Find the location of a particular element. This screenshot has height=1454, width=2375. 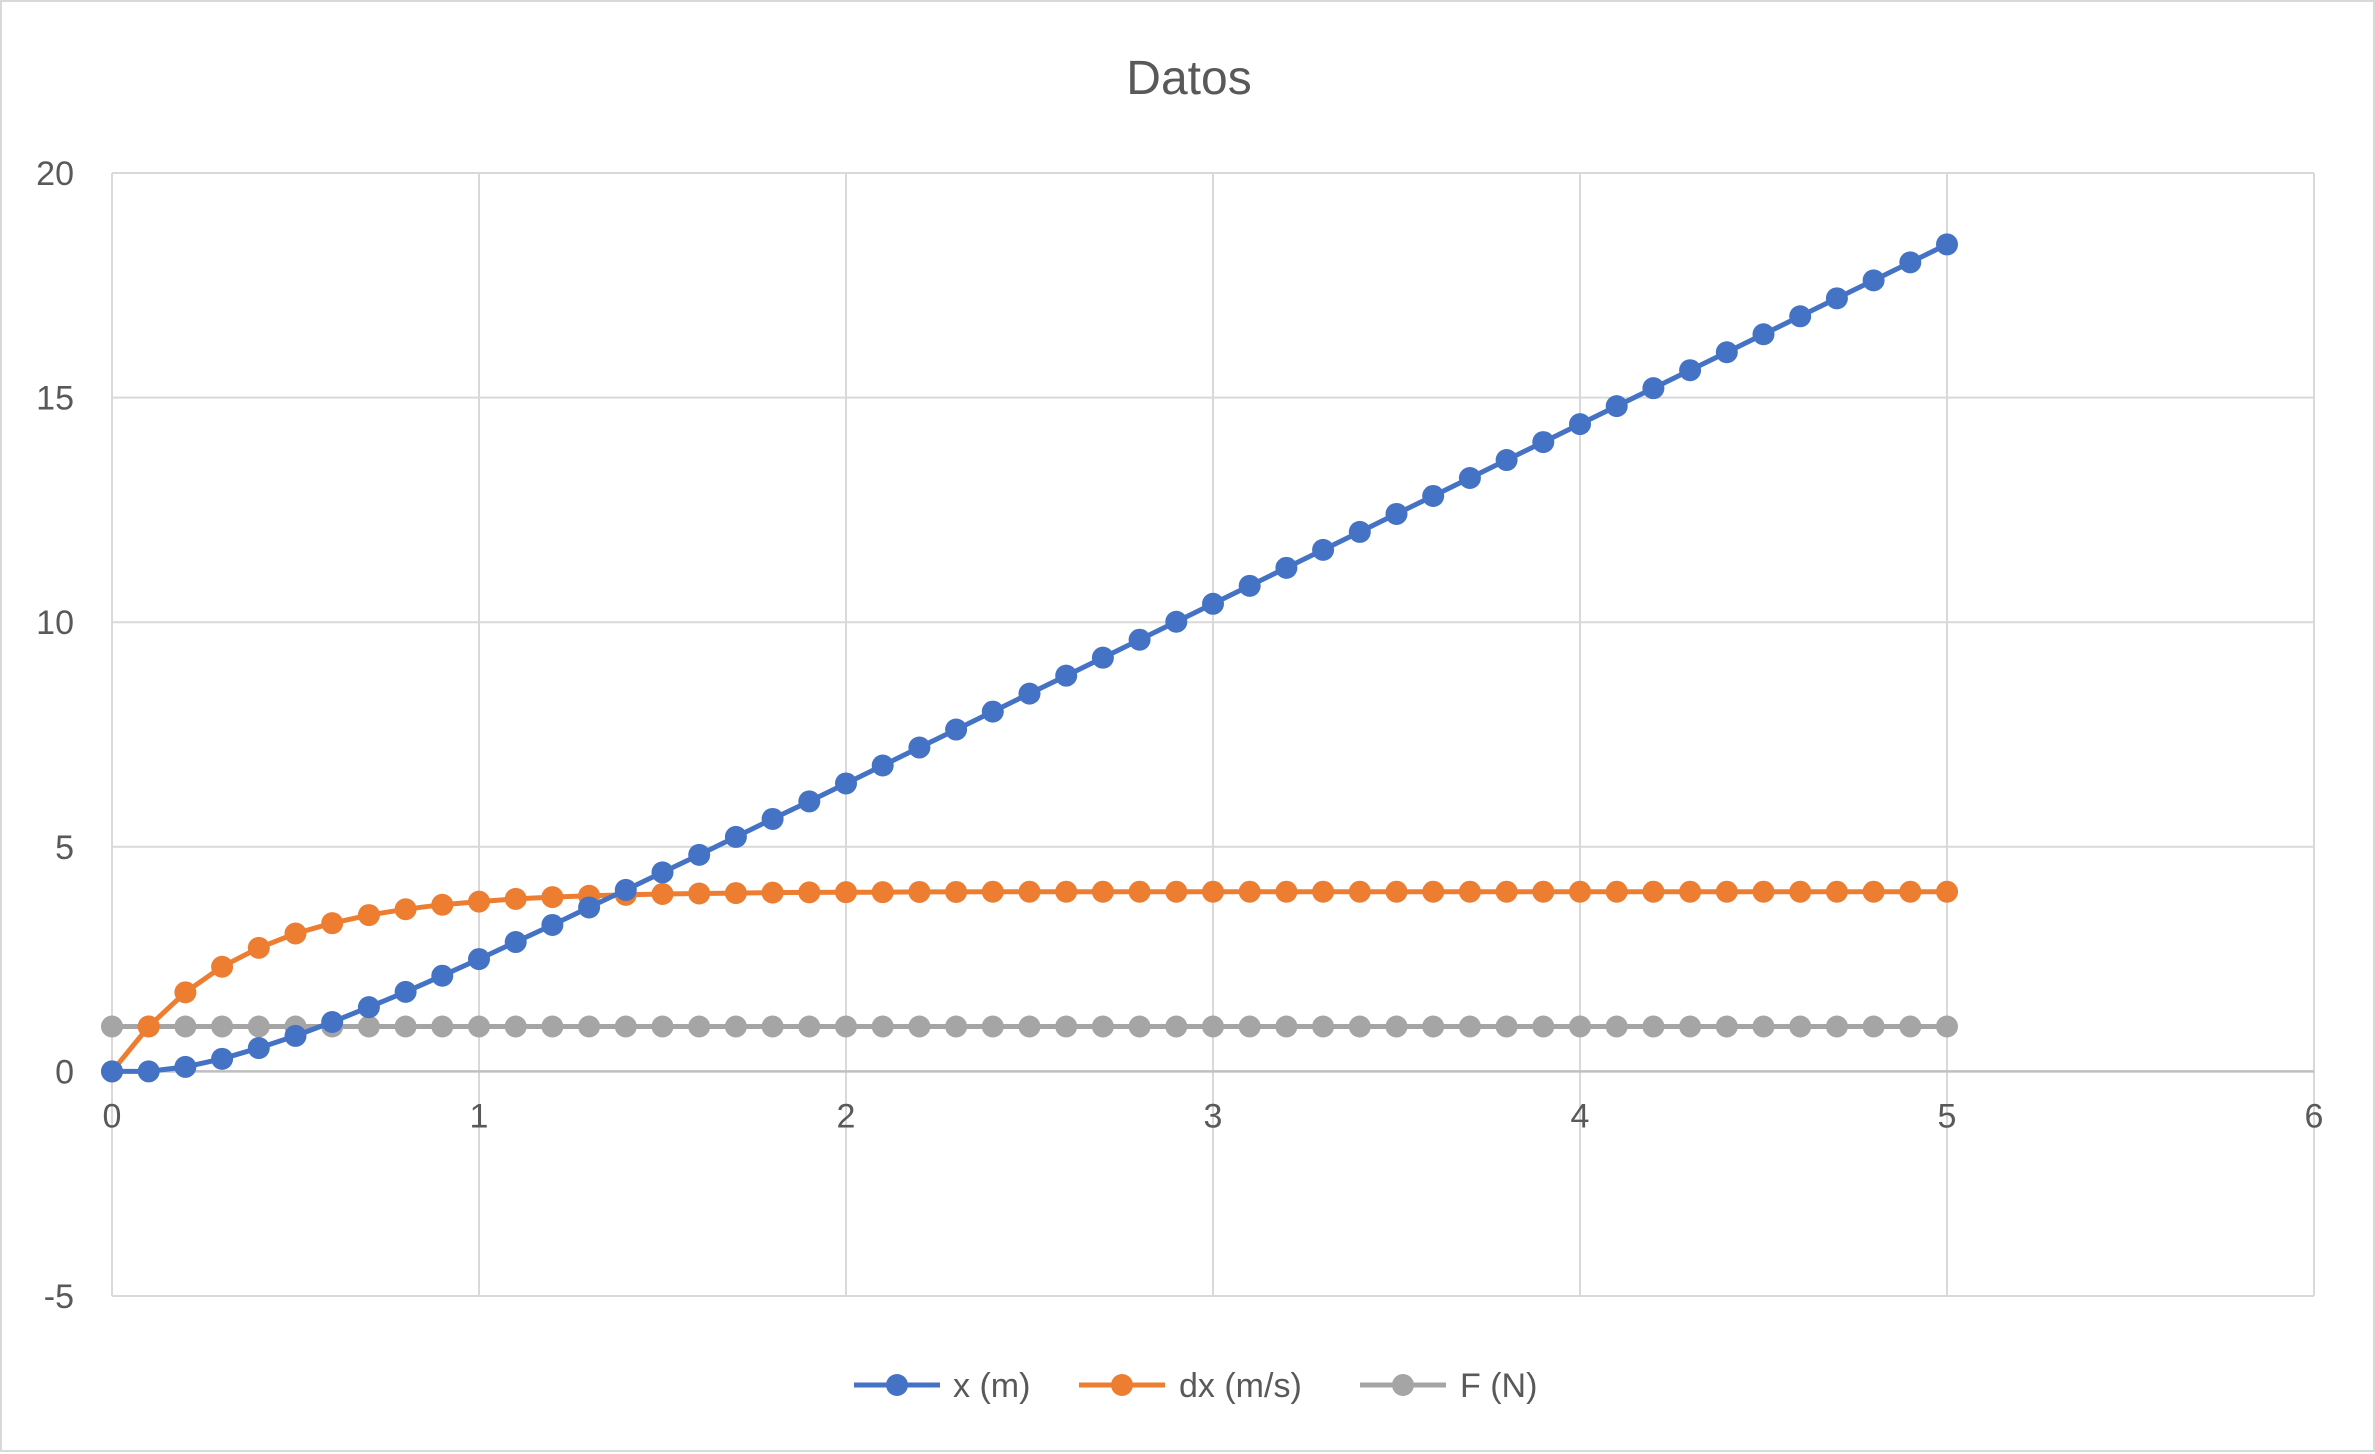

y-tick-label: -5 is located at coordinates (59, 1297).